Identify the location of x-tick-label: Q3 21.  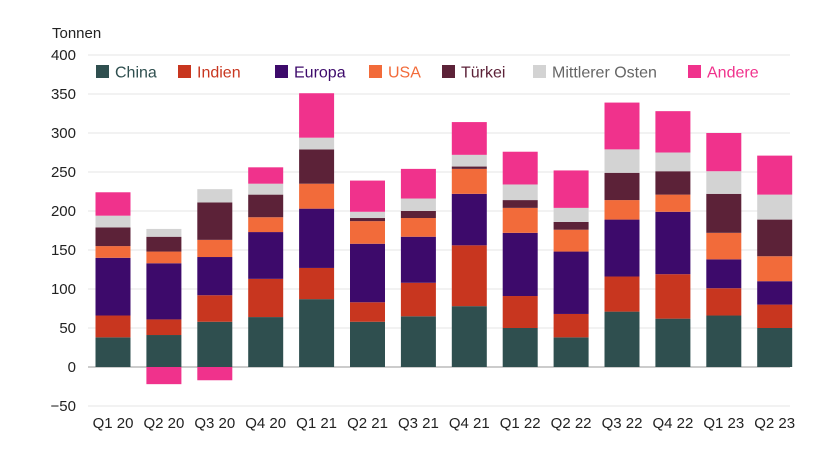
(418, 423).